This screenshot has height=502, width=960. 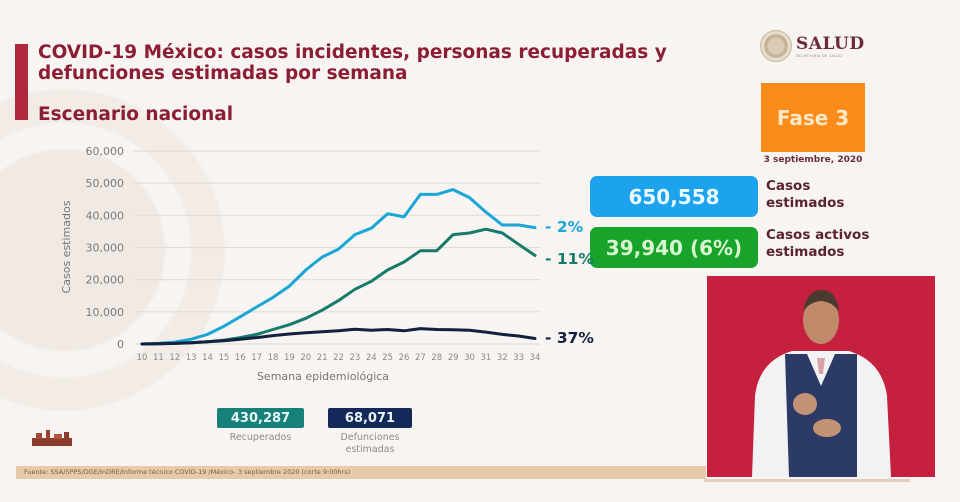 What do you see at coordinates (788, 186) in the screenshot?
I see `estimated-cases-label-line1: Casos` at bounding box center [788, 186].